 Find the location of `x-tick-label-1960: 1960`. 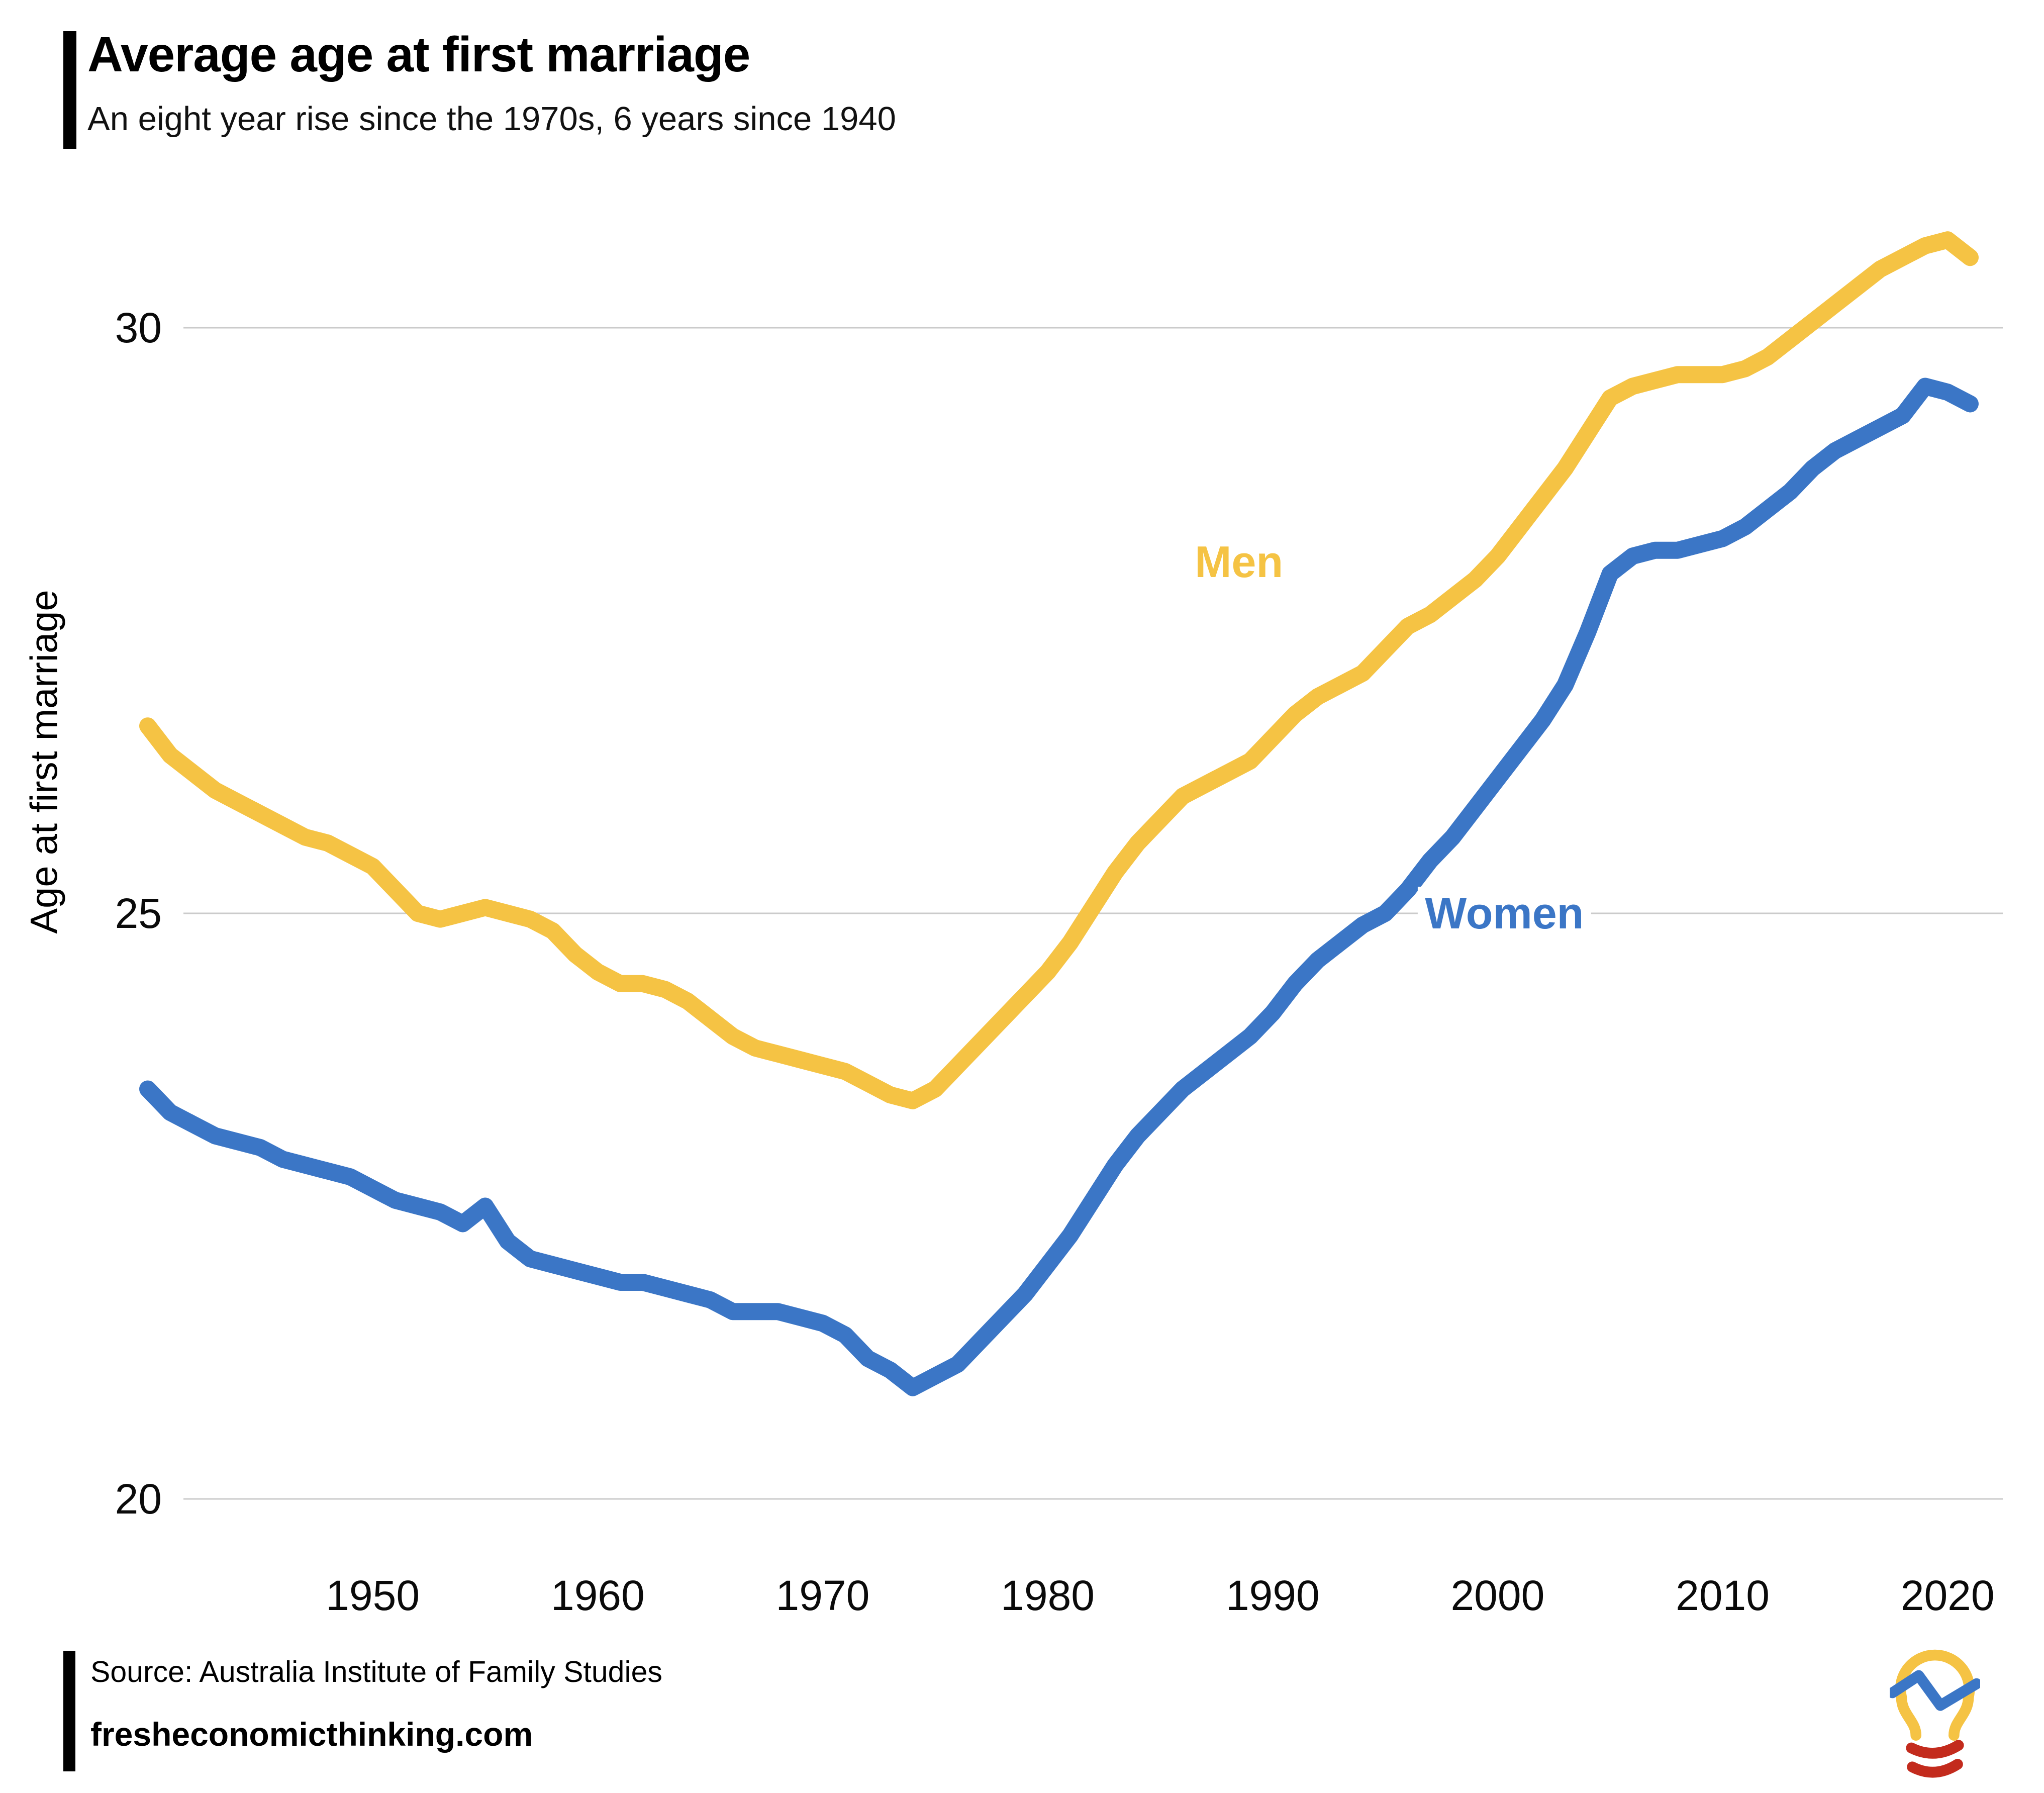

x-tick-label-1960: 1960 is located at coordinates (597, 1596).